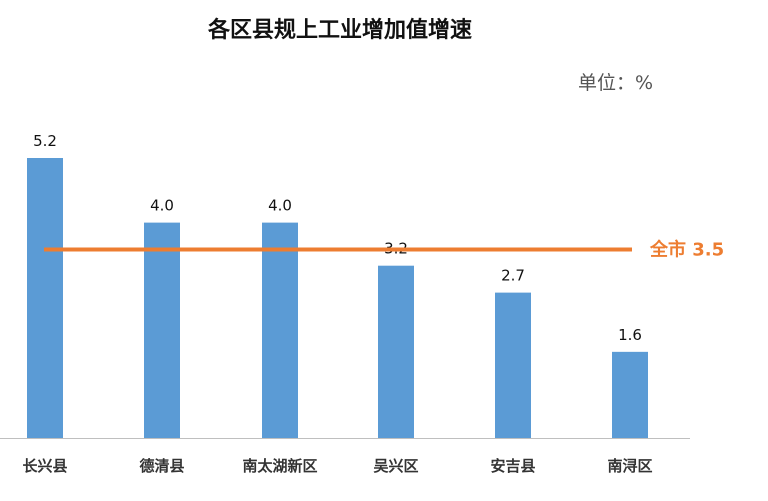 The height and width of the screenshot is (501, 768). What do you see at coordinates (630, 335) in the screenshot?
I see `value-label-6: 1.6` at bounding box center [630, 335].